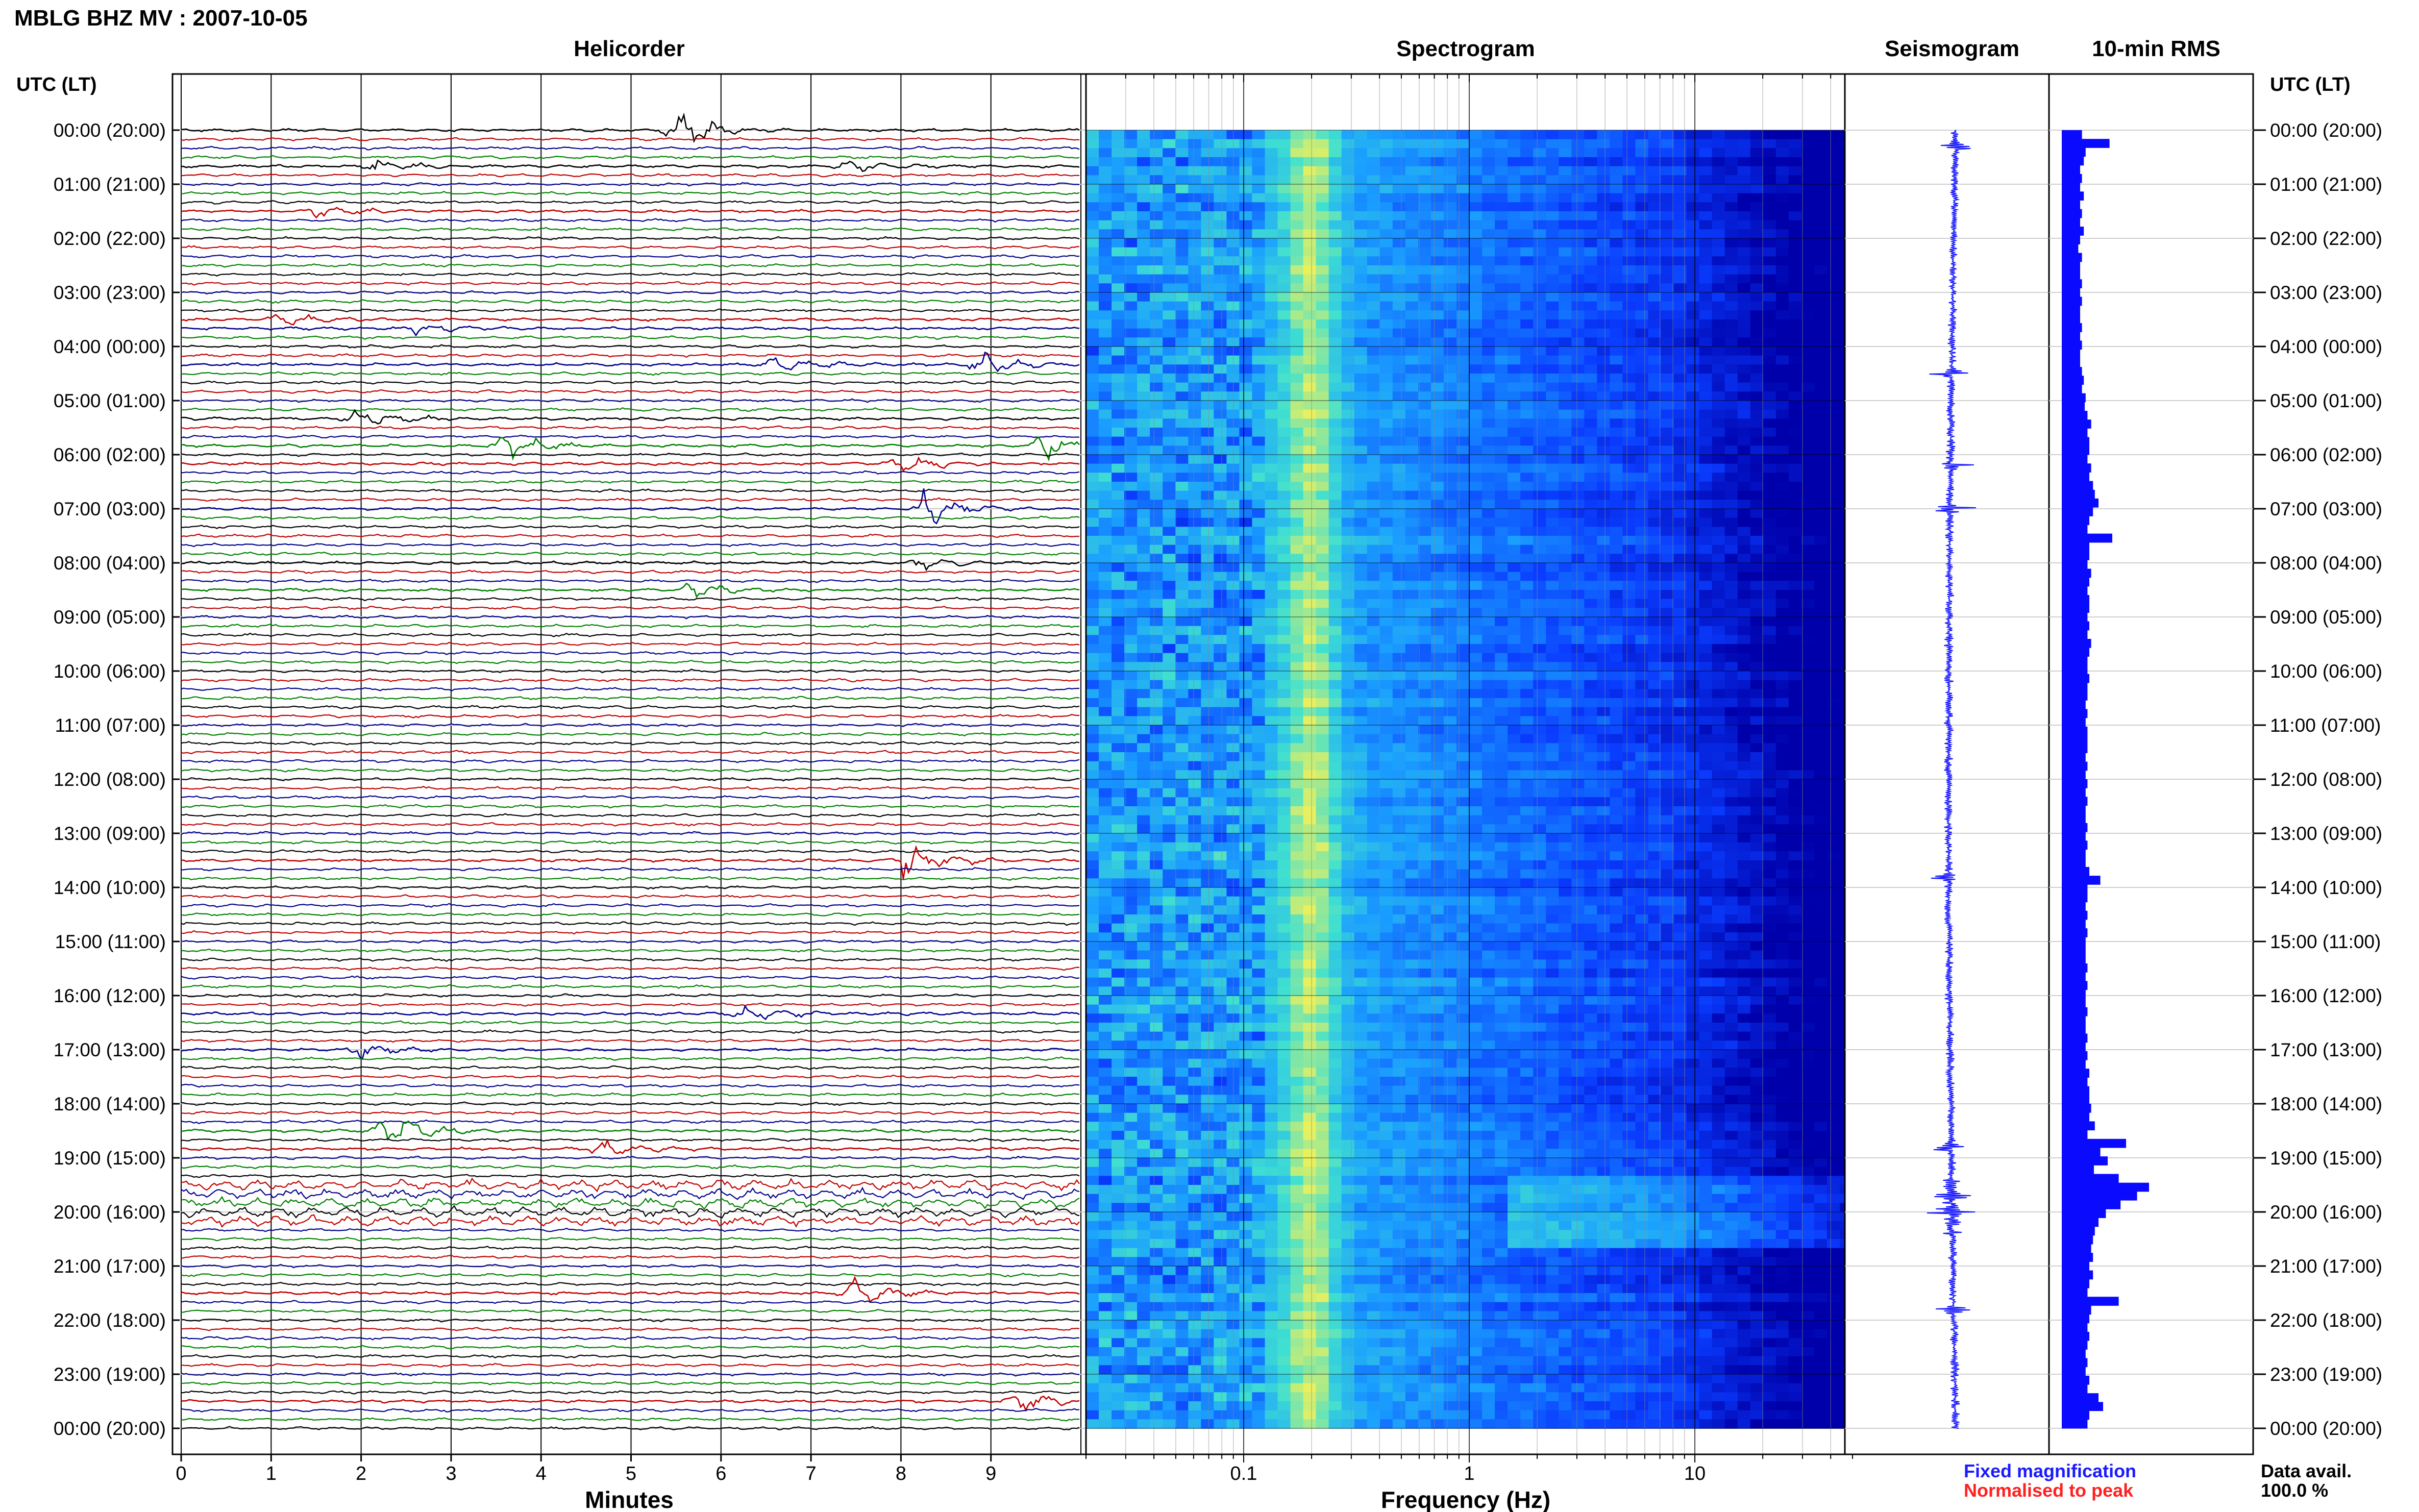 Image resolution: width=2419 pixels, height=1512 pixels. I want to click on spectrogram-time-slice, so click(1465, 270).